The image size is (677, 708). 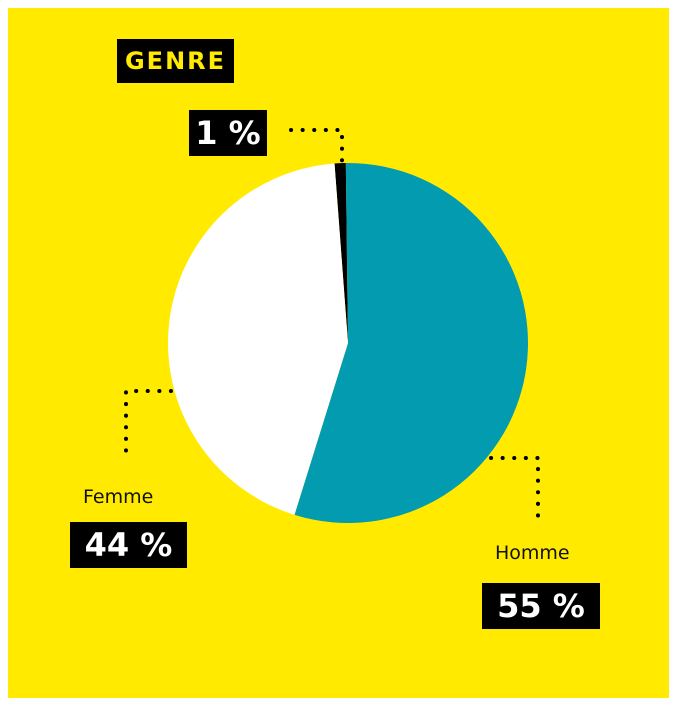 What do you see at coordinates (128, 545) in the screenshot?
I see `data-label-femme: 44 %` at bounding box center [128, 545].